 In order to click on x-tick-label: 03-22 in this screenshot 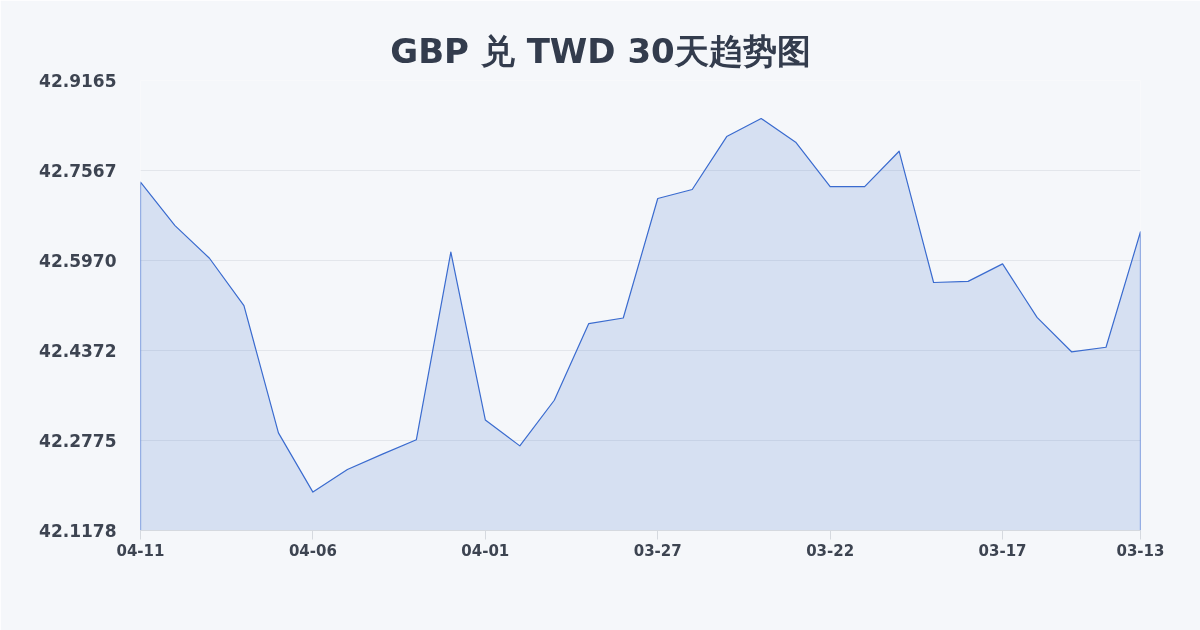, I will do `click(830, 550)`.